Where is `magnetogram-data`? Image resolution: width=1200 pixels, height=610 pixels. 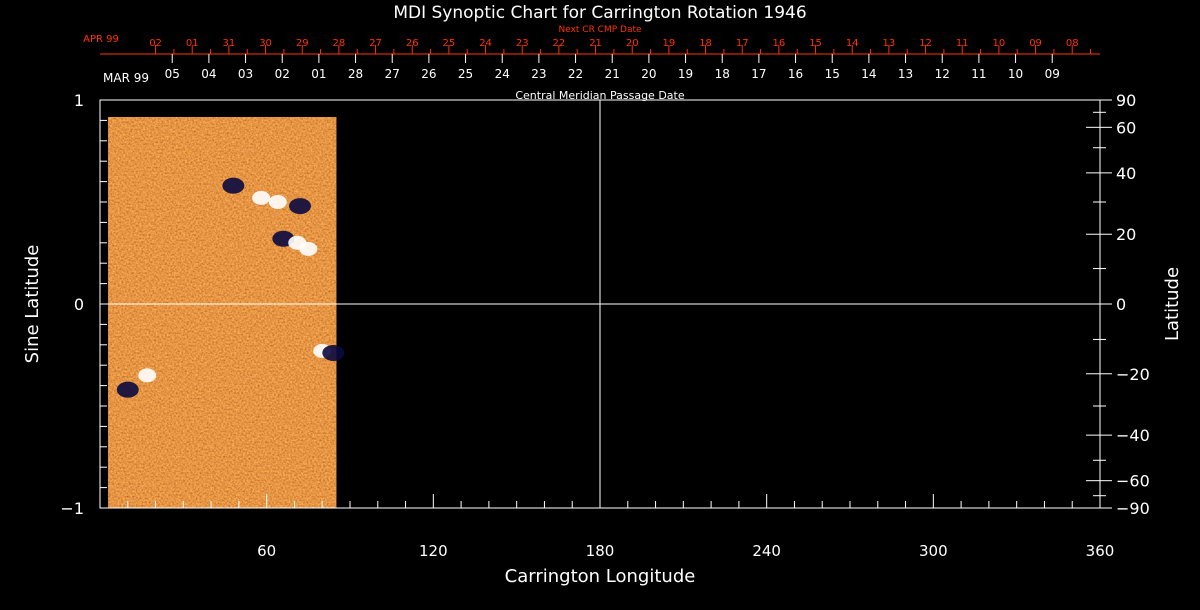
magnetogram-data is located at coordinates (226, 312).